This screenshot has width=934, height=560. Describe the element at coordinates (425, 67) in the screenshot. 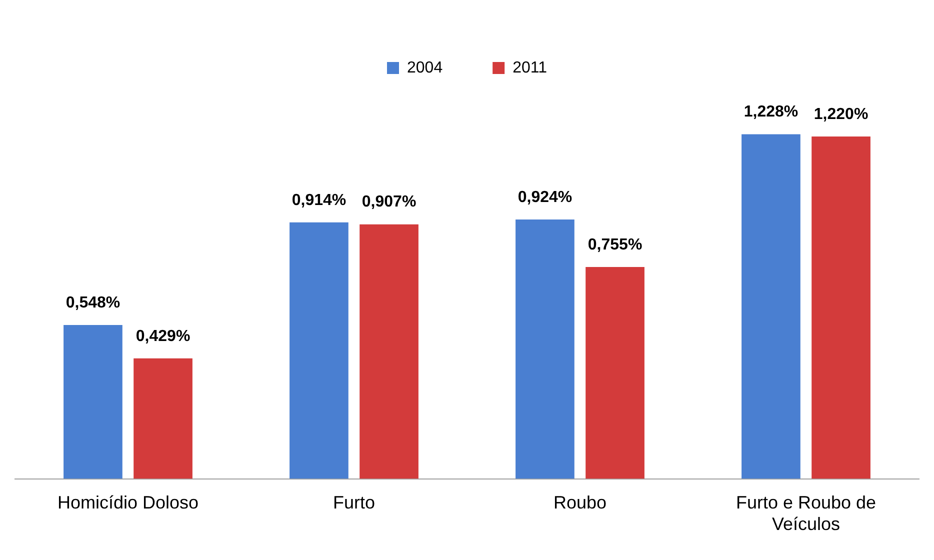

I see `legend-label: 2004` at that location.